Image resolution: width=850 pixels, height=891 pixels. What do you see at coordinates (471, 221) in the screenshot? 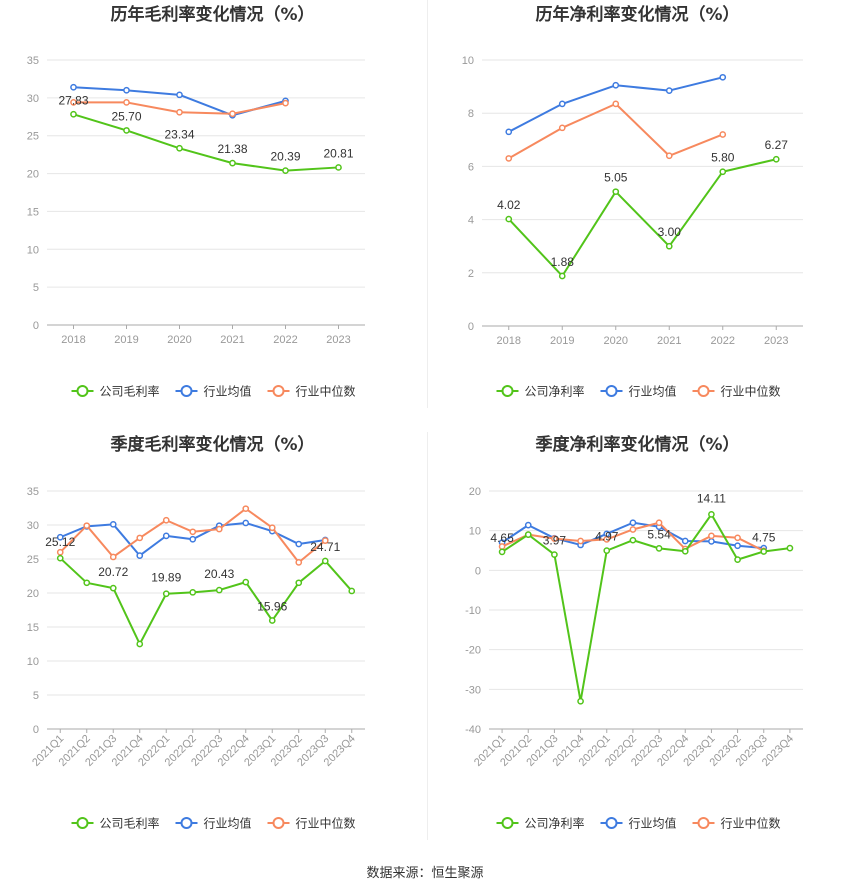
I see `y-tick-label: 4` at bounding box center [471, 221].